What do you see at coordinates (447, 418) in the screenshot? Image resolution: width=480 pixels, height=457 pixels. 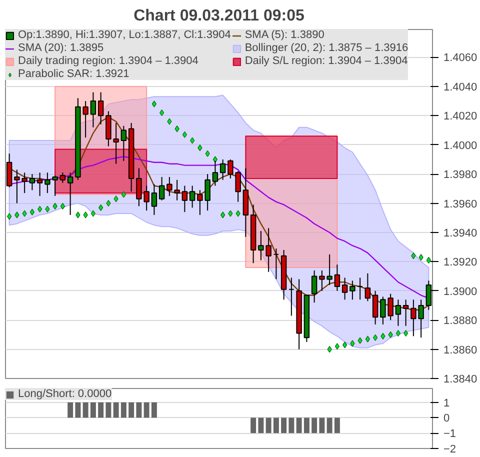 I see `y-tick-label: 0` at bounding box center [447, 418].